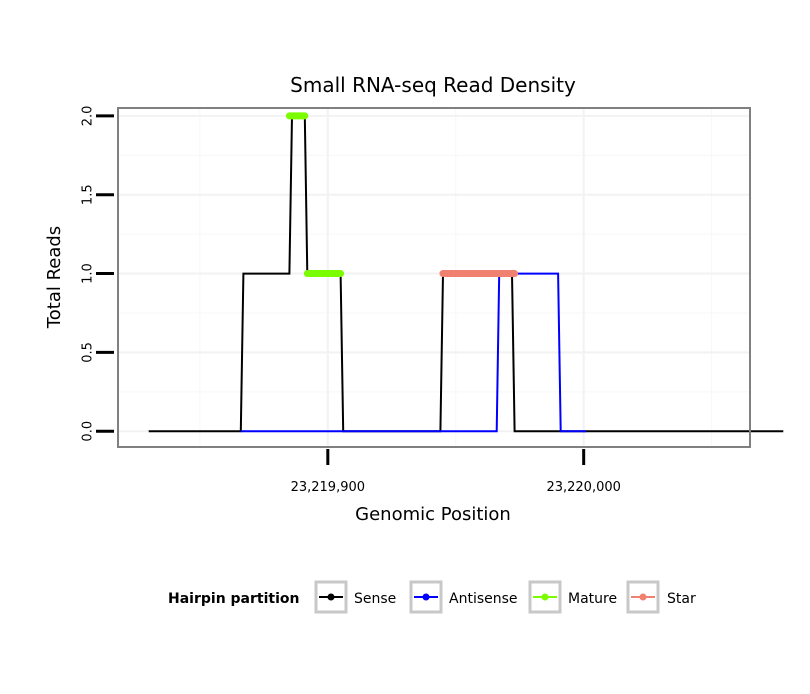 This screenshot has width=810, height=694. Describe the element at coordinates (681, 599) in the screenshot. I see `legend-label-star: Star` at that location.